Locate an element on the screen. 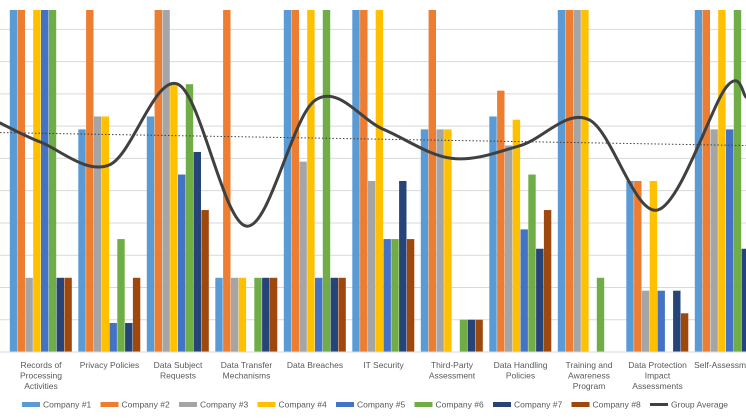 This screenshot has width=746, height=419. x-tick-label: Data Transfer is located at coordinates (247, 365).